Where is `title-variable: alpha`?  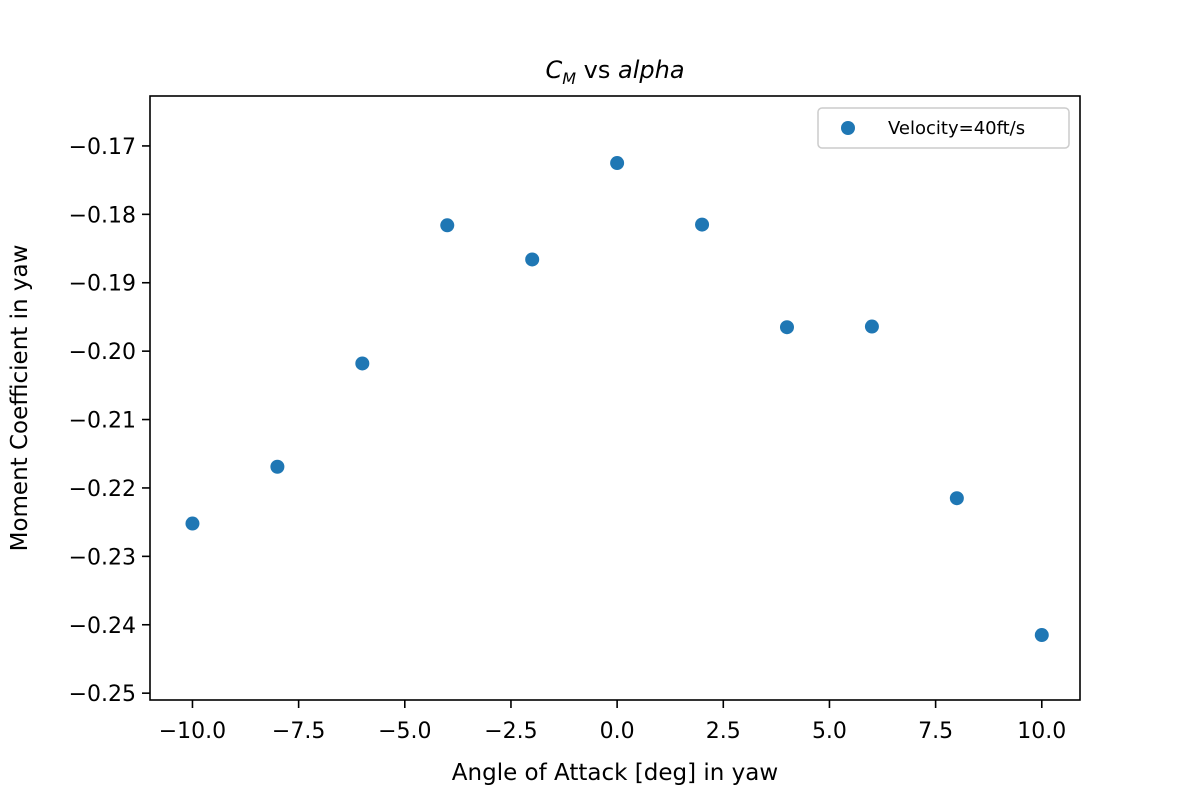
title-variable: alpha is located at coordinates (651, 70).